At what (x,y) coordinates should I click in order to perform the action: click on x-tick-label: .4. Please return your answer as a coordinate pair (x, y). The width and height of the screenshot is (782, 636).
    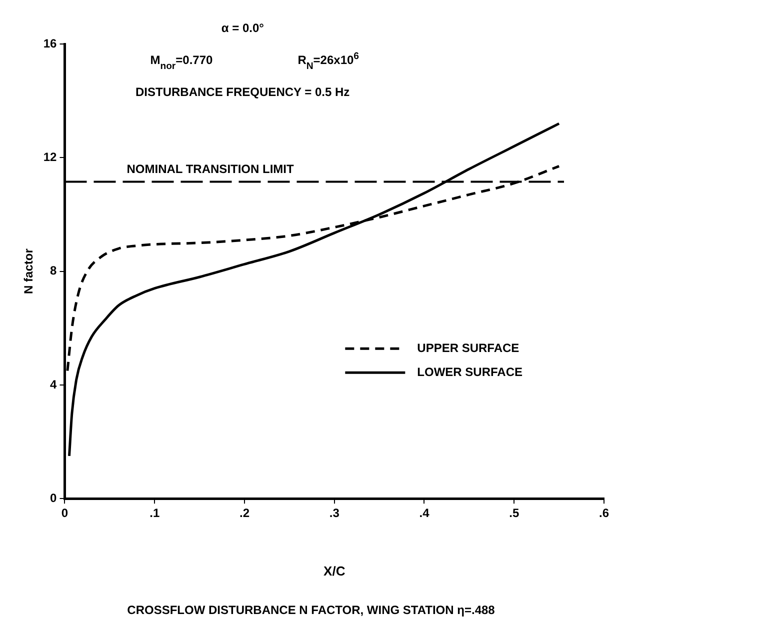
    Looking at the image, I should click on (424, 513).